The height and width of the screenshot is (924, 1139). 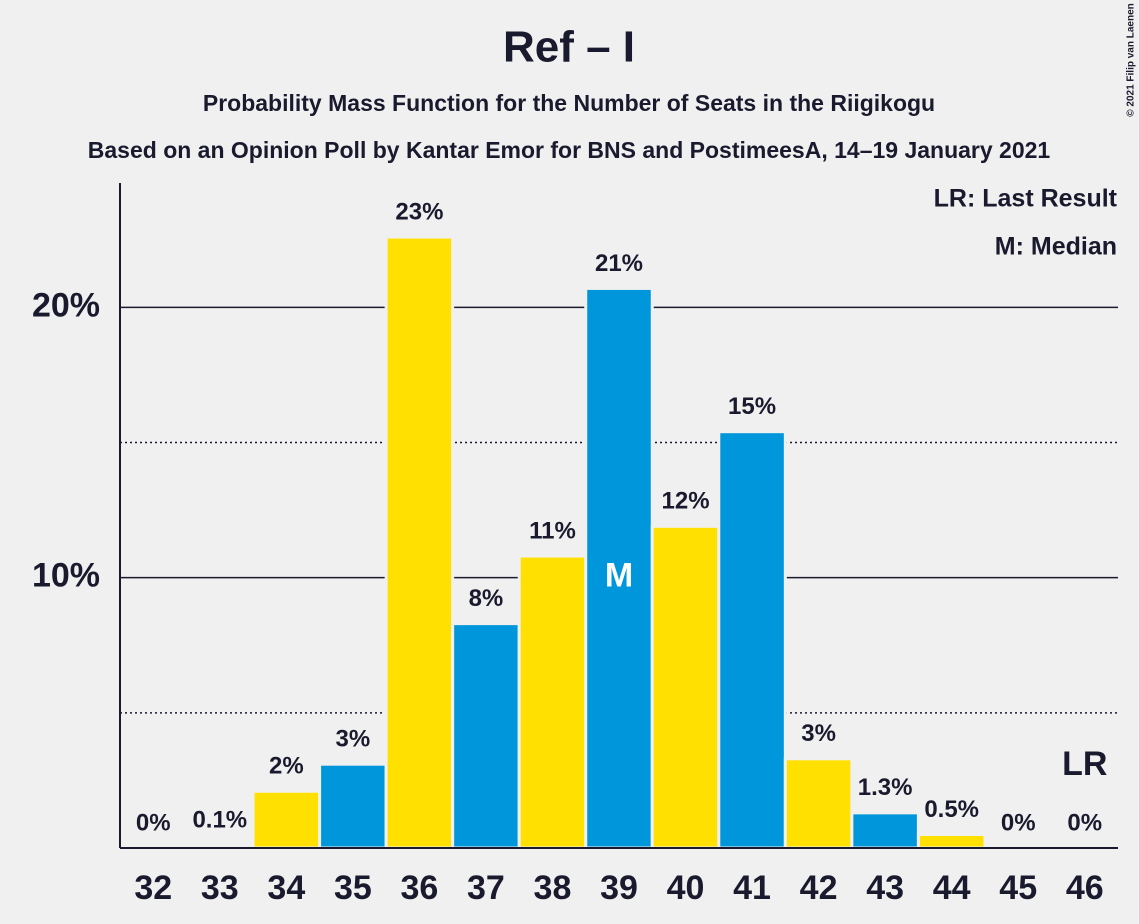 I want to click on value-label: 11%, so click(x=552, y=530).